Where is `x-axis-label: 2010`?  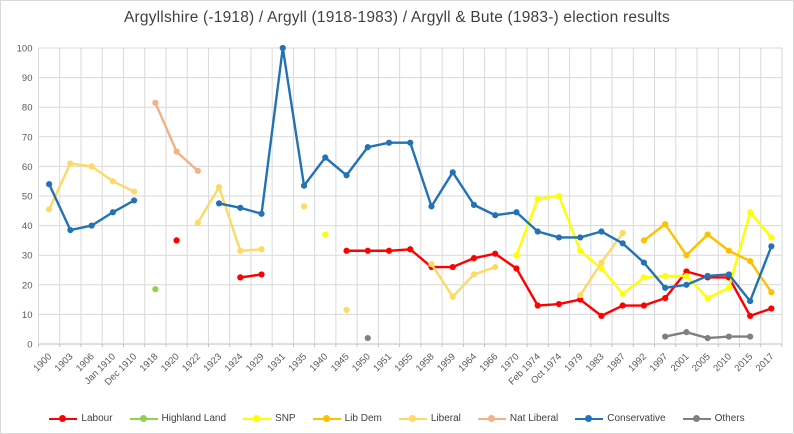
x-axis-label: 2010 is located at coordinates (722, 362).